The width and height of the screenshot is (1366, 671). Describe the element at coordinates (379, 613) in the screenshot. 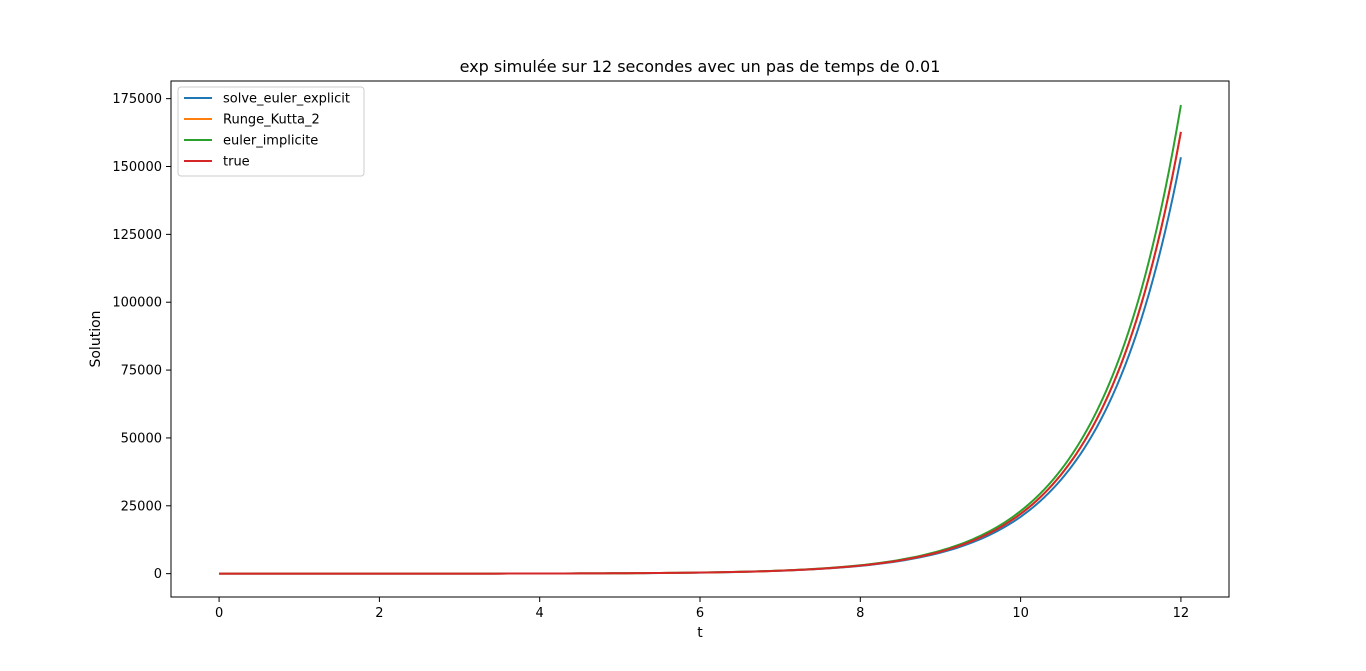

I see `x-tick-label: 2` at that location.